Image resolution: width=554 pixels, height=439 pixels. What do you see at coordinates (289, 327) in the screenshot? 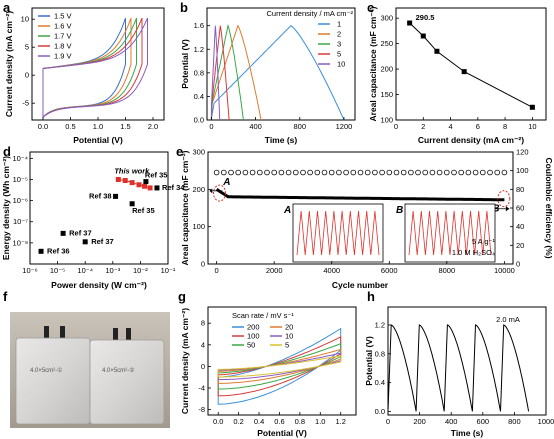
I see `legend-entry: 20` at bounding box center [289, 327].